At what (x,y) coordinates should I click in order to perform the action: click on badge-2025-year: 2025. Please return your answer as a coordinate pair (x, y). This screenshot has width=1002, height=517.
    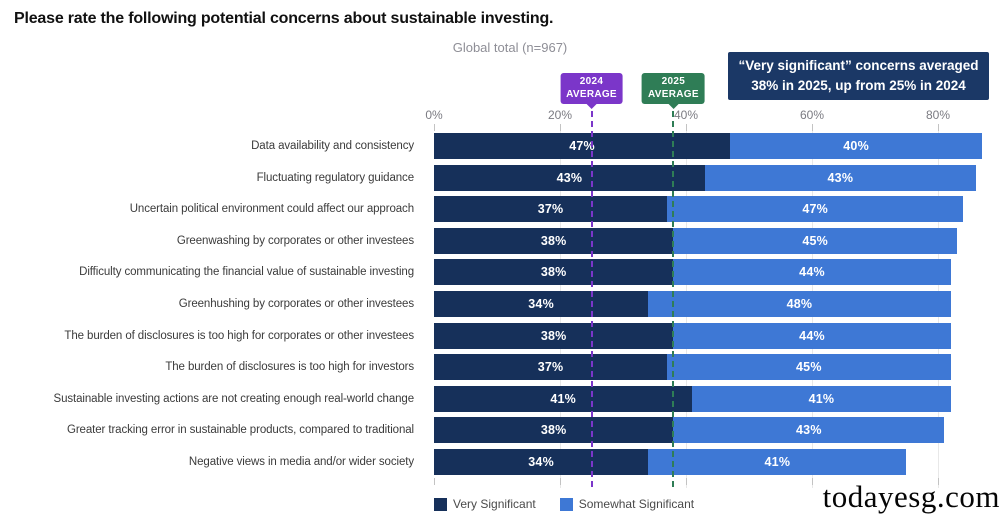
    Looking at the image, I should click on (673, 81).